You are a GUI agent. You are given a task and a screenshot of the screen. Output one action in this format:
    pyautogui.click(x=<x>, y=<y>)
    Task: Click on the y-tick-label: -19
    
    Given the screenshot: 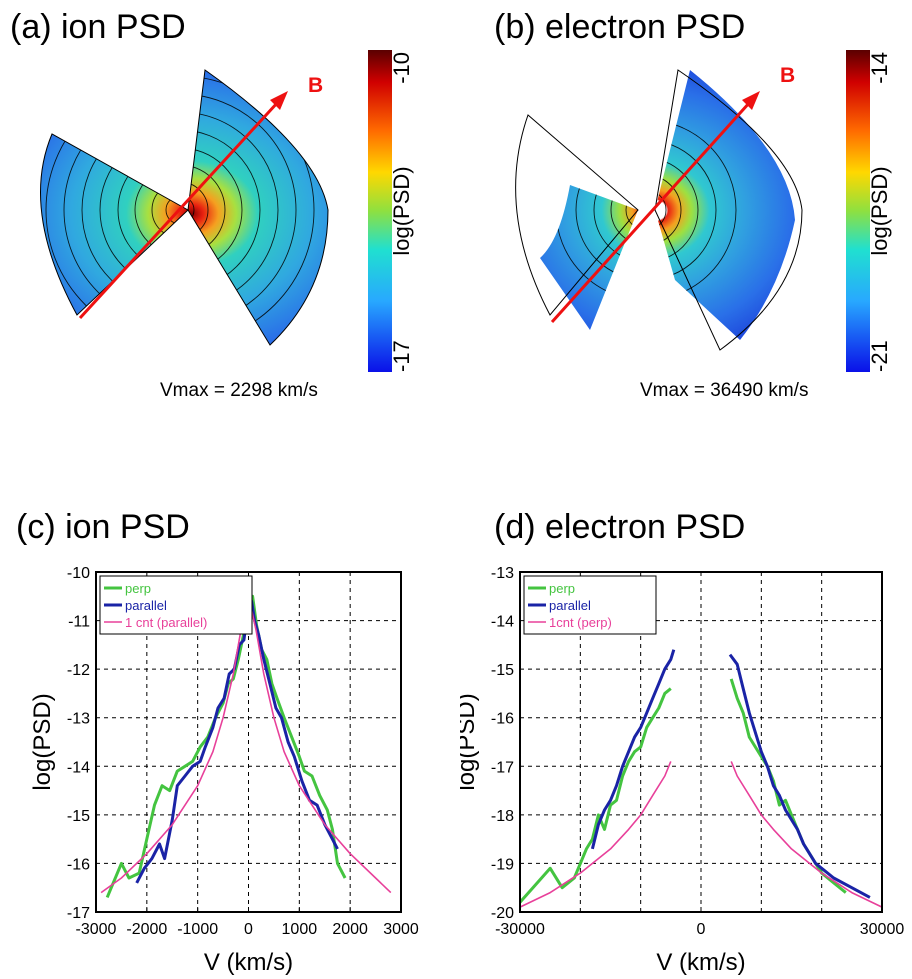 What is the action you would take?
    pyautogui.click(x=502, y=864)
    